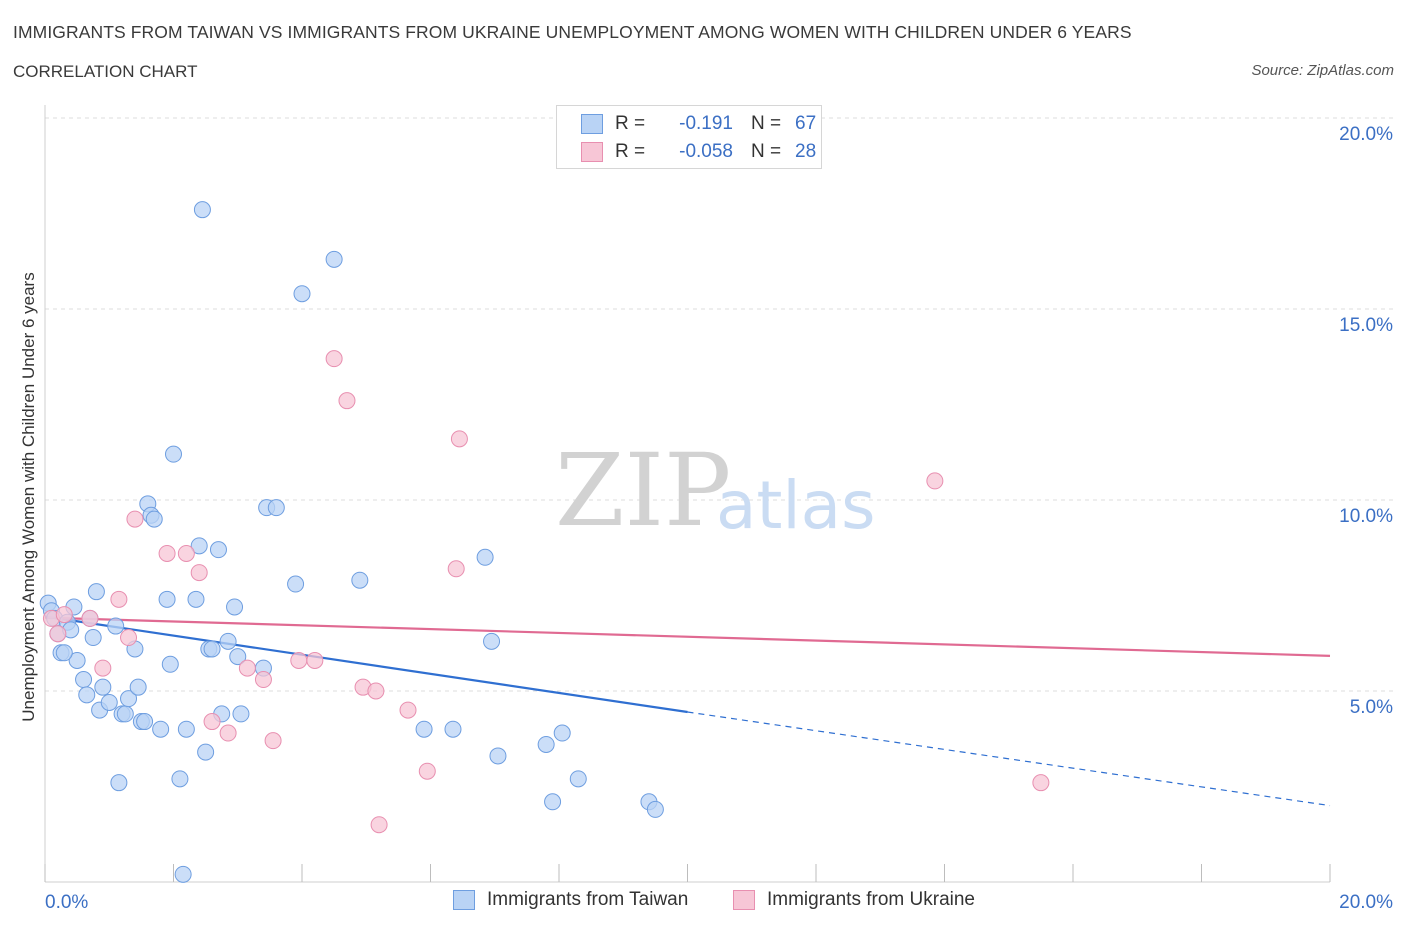 This screenshot has height=930, width=1406. Describe the element at coordinates (1322, 70) in the screenshot. I see `source-credit: Source: ZipAtlas.com` at that location.